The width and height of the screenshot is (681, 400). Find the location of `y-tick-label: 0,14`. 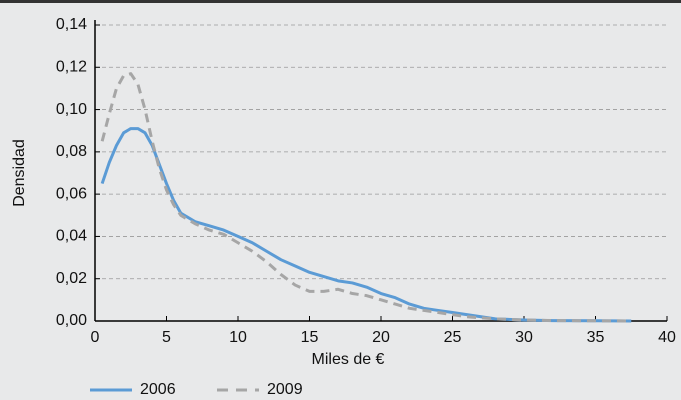

y-tick-label: 0,14 is located at coordinates (71, 24).